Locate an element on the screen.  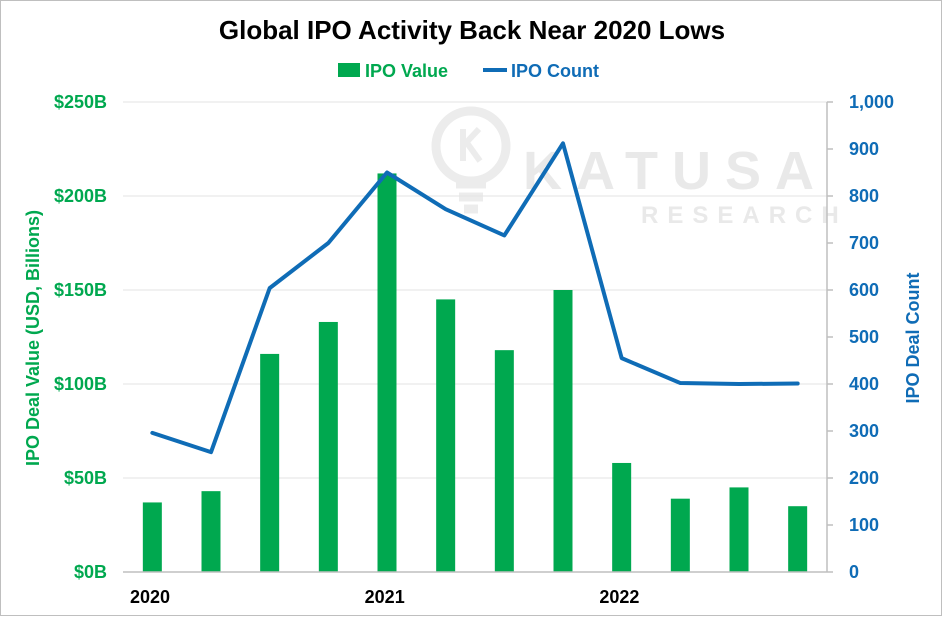
y-left-tick-label: $200B is located at coordinates (80, 196).